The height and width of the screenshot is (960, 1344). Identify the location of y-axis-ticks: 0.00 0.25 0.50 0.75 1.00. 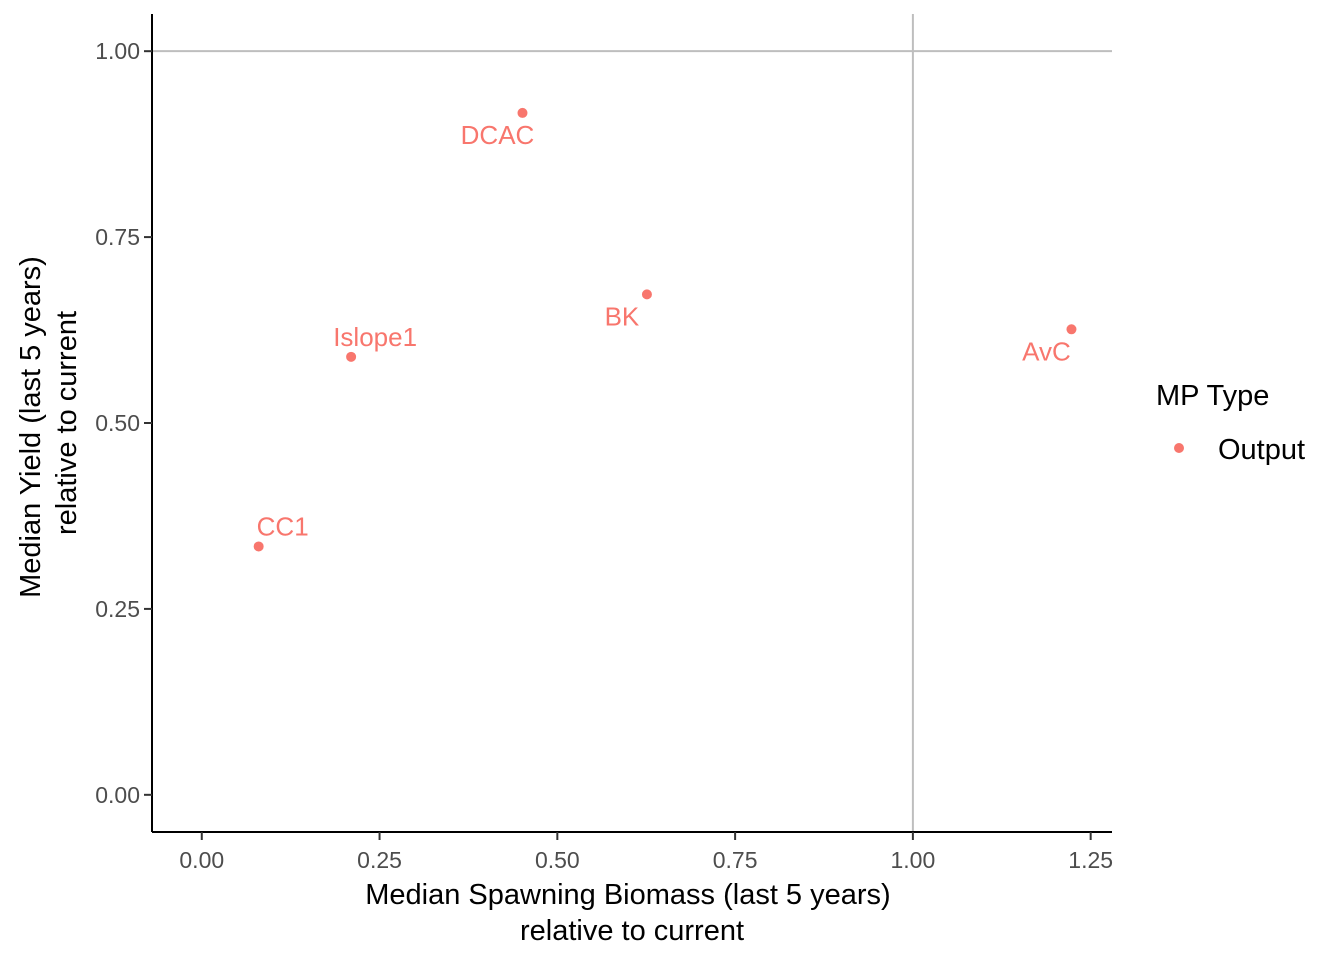
(123, 423).